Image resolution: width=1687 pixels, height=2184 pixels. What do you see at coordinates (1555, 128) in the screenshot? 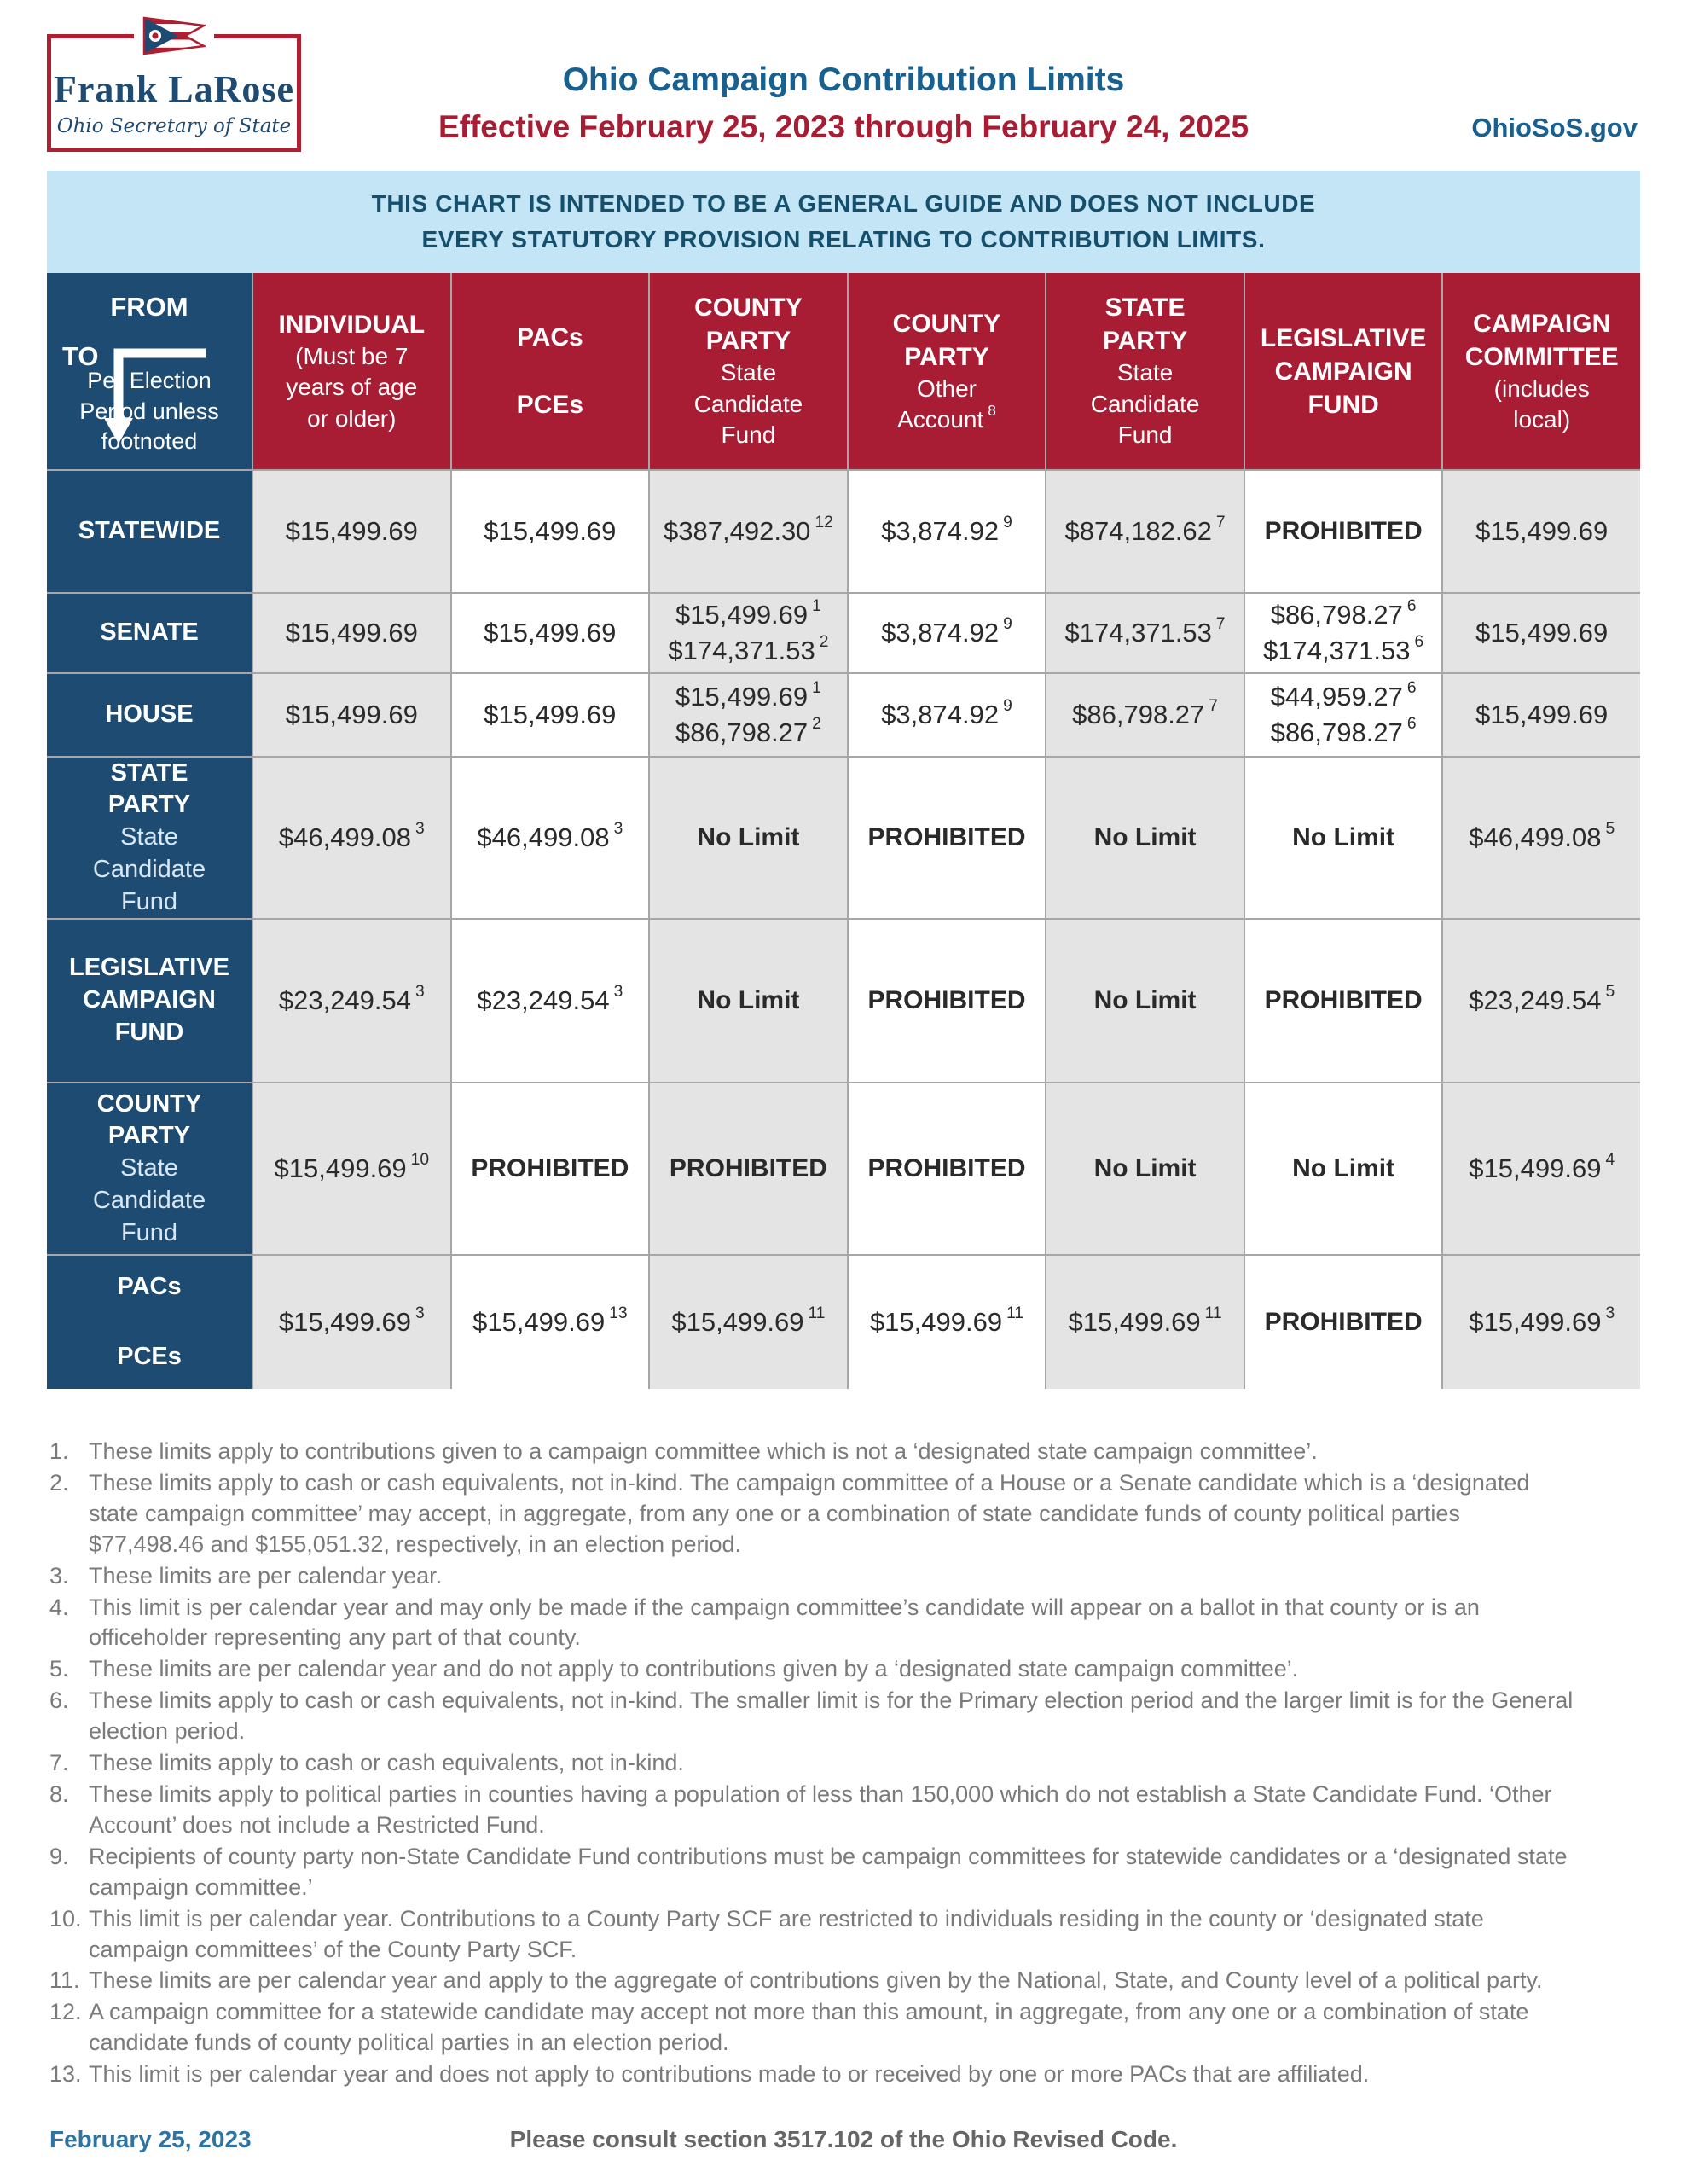
I see `ohiosos-website-link: OhioSoS.gov` at bounding box center [1555, 128].